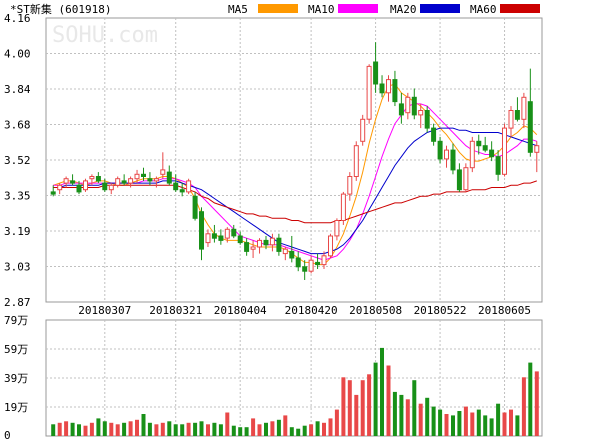 This screenshot has width=600, height=440. I want to click on ma-line-ma60, so click(295, 202).